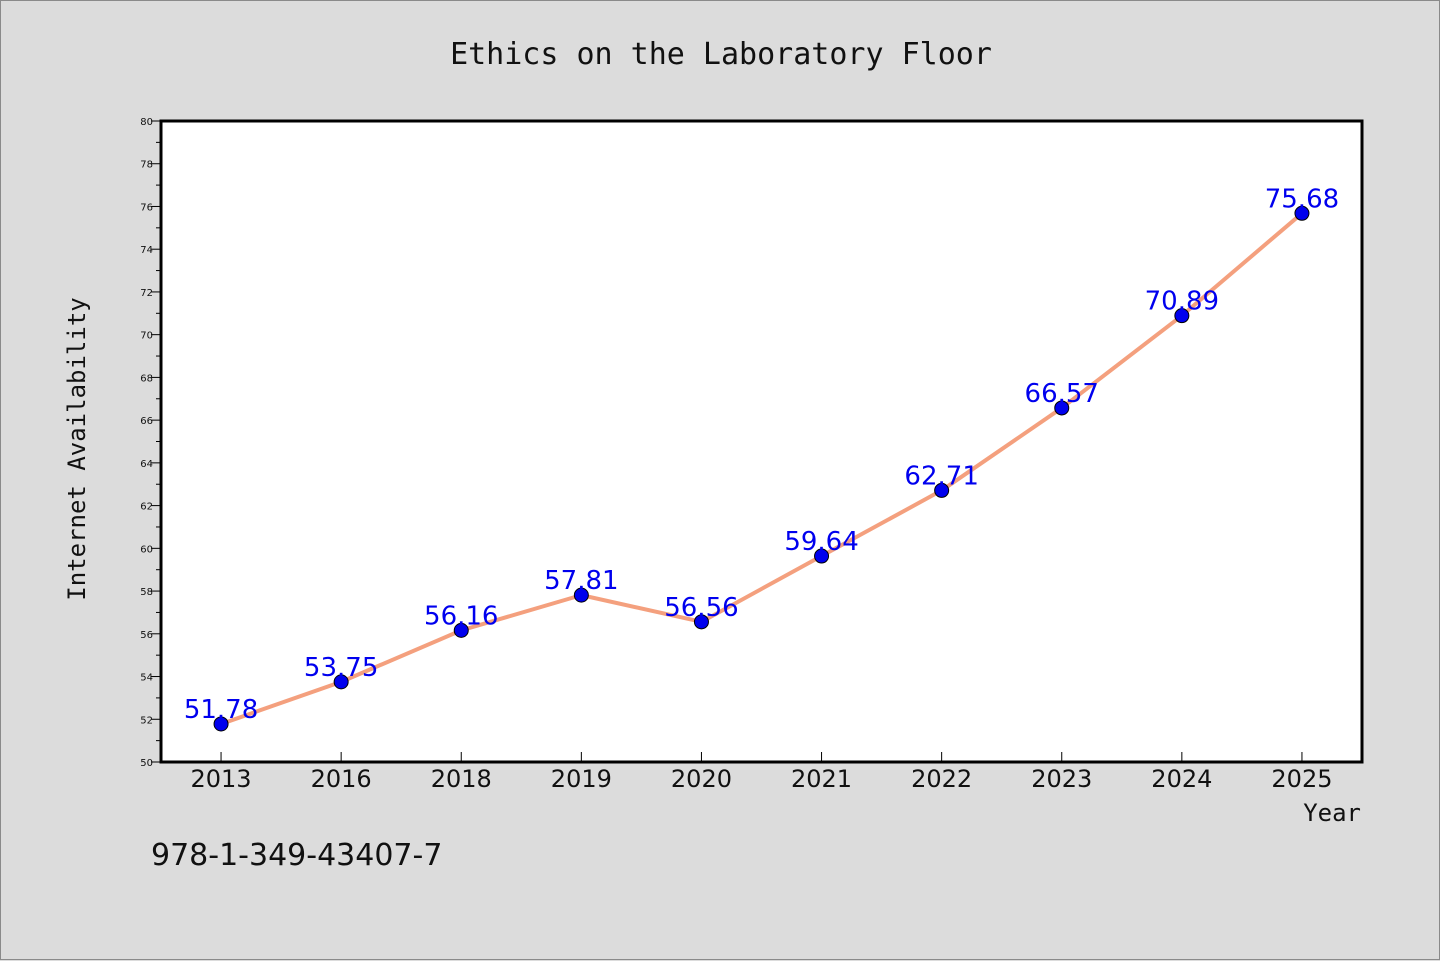 This screenshot has width=1440, height=961. I want to click on data-label: 59.64, so click(821, 542).